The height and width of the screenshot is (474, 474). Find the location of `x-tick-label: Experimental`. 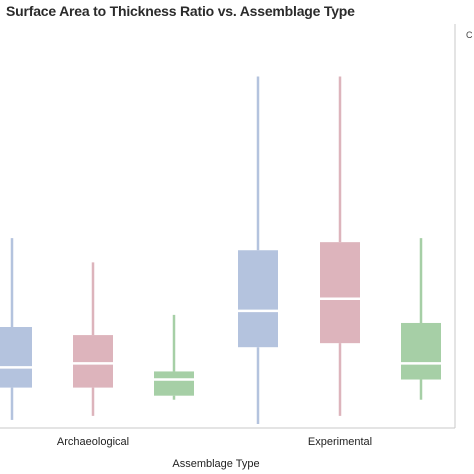

x-tick-label: Experimental is located at coordinates (340, 442).